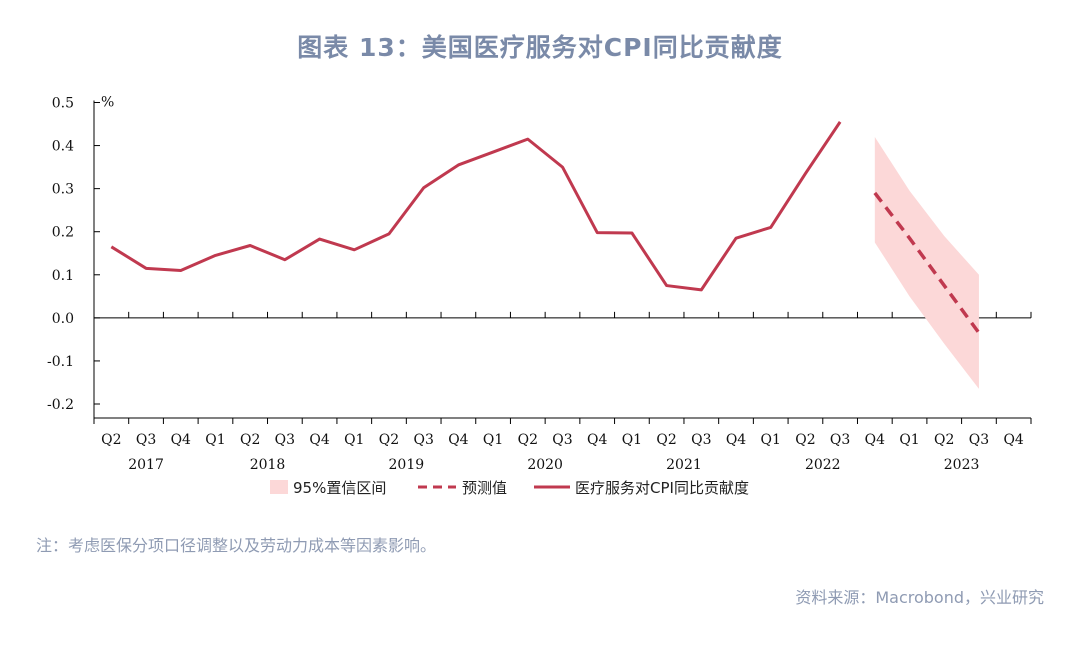  I want to click on legend-swatch-band, so click(279, 487).